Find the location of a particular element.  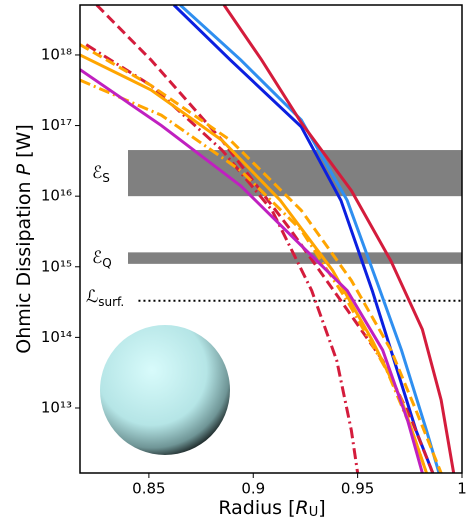

x-label-text: Radius [ is located at coordinates (256, 508).